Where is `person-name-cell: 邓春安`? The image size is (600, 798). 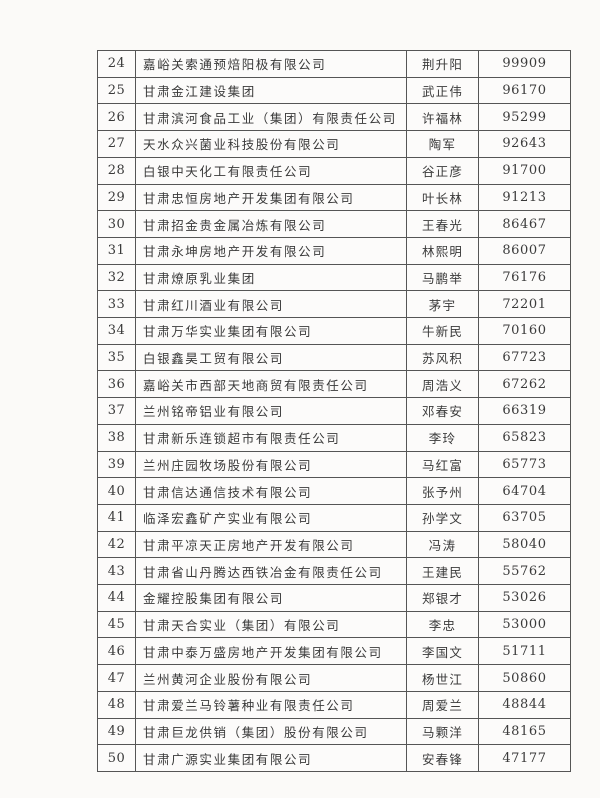 person-name-cell: 邓春安 is located at coordinates (443, 411).